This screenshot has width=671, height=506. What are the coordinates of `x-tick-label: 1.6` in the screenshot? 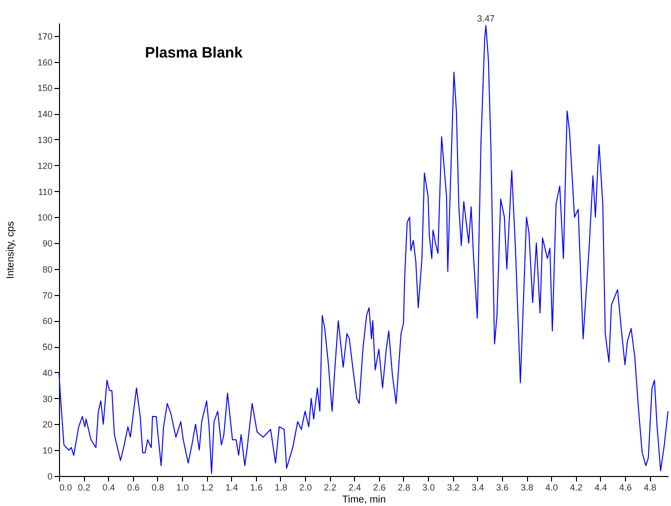 It's located at (256, 487).